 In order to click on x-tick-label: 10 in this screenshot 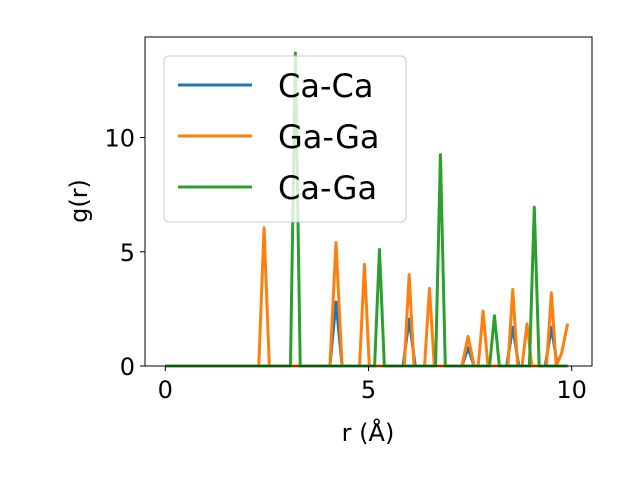, I will do `click(571, 390)`.